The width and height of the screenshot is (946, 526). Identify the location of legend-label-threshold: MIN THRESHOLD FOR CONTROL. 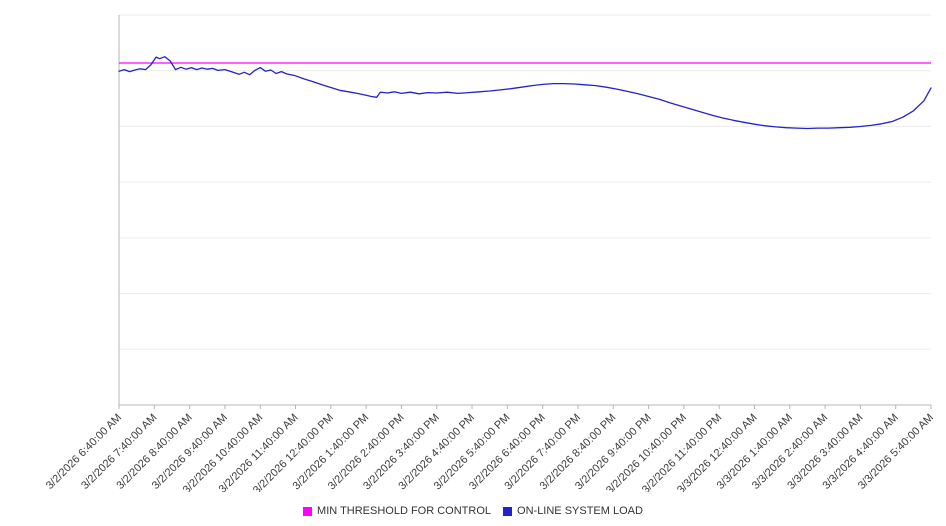
(404, 511).